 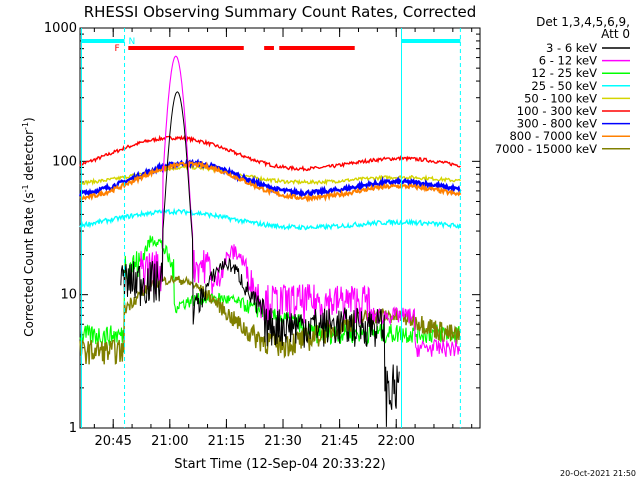 What do you see at coordinates (564, 86) in the screenshot?
I see `legend-label: 25 - 50 keV` at bounding box center [564, 86].